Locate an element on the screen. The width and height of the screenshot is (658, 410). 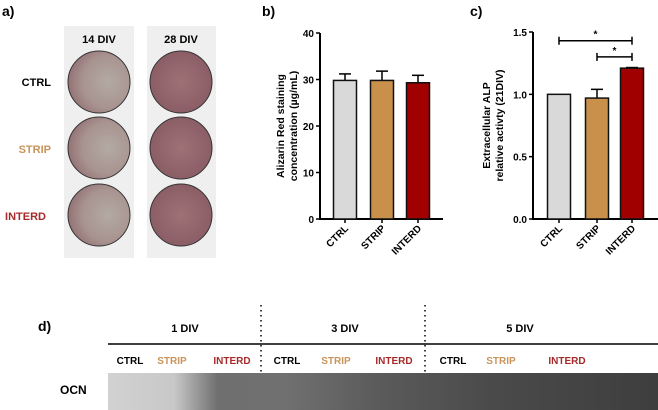
wells is located at coordinates (140, 148).